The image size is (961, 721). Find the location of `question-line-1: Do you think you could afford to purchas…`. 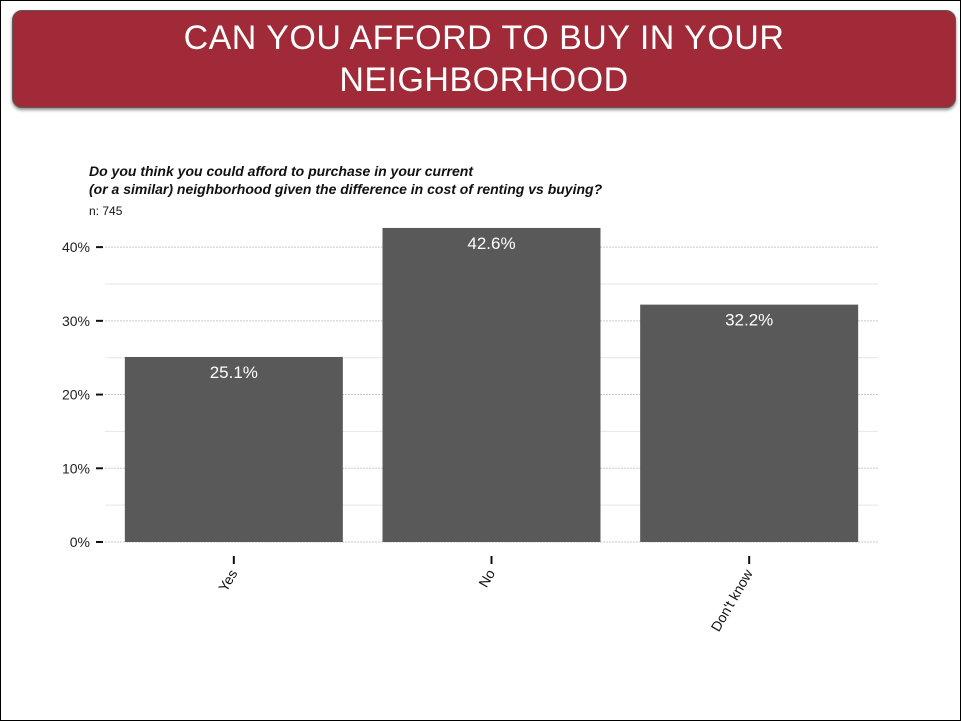

question-line-1: Do you think you could afford to purchas… is located at coordinates (281, 171).